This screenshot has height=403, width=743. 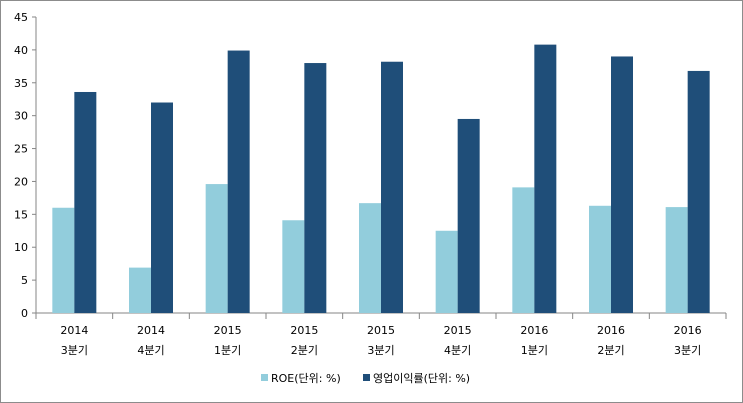 What do you see at coordinates (421, 378) in the screenshot?
I see `legend-label-operating-margin: 영업이익률(단위: %)` at bounding box center [421, 378].